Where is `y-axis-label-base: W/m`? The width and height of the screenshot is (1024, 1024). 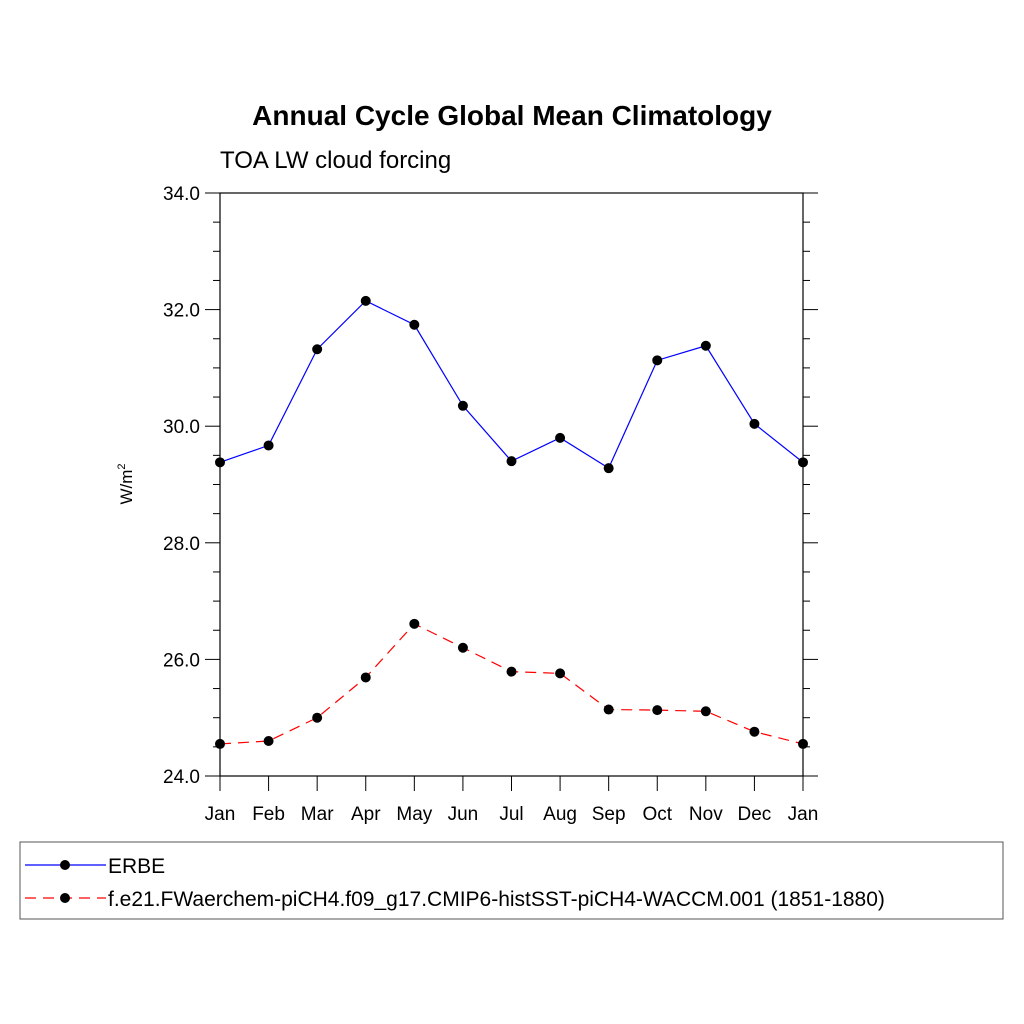 y-axis-label-base: W/m is located at coordinates (126, 487).